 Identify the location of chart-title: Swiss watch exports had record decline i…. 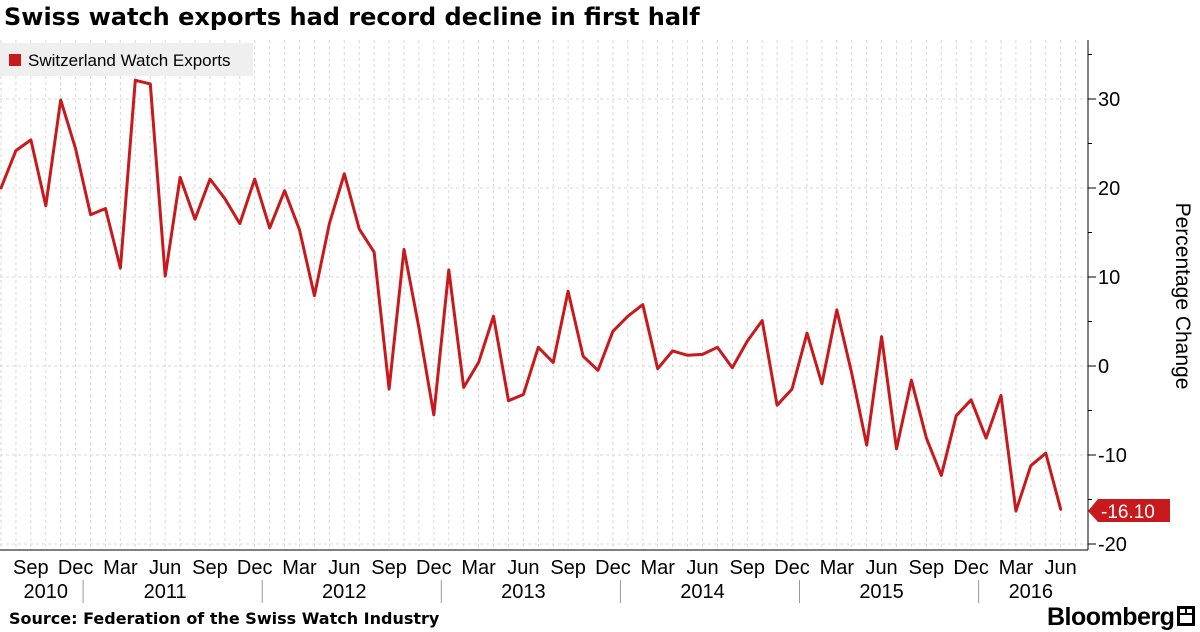
(352, 17).